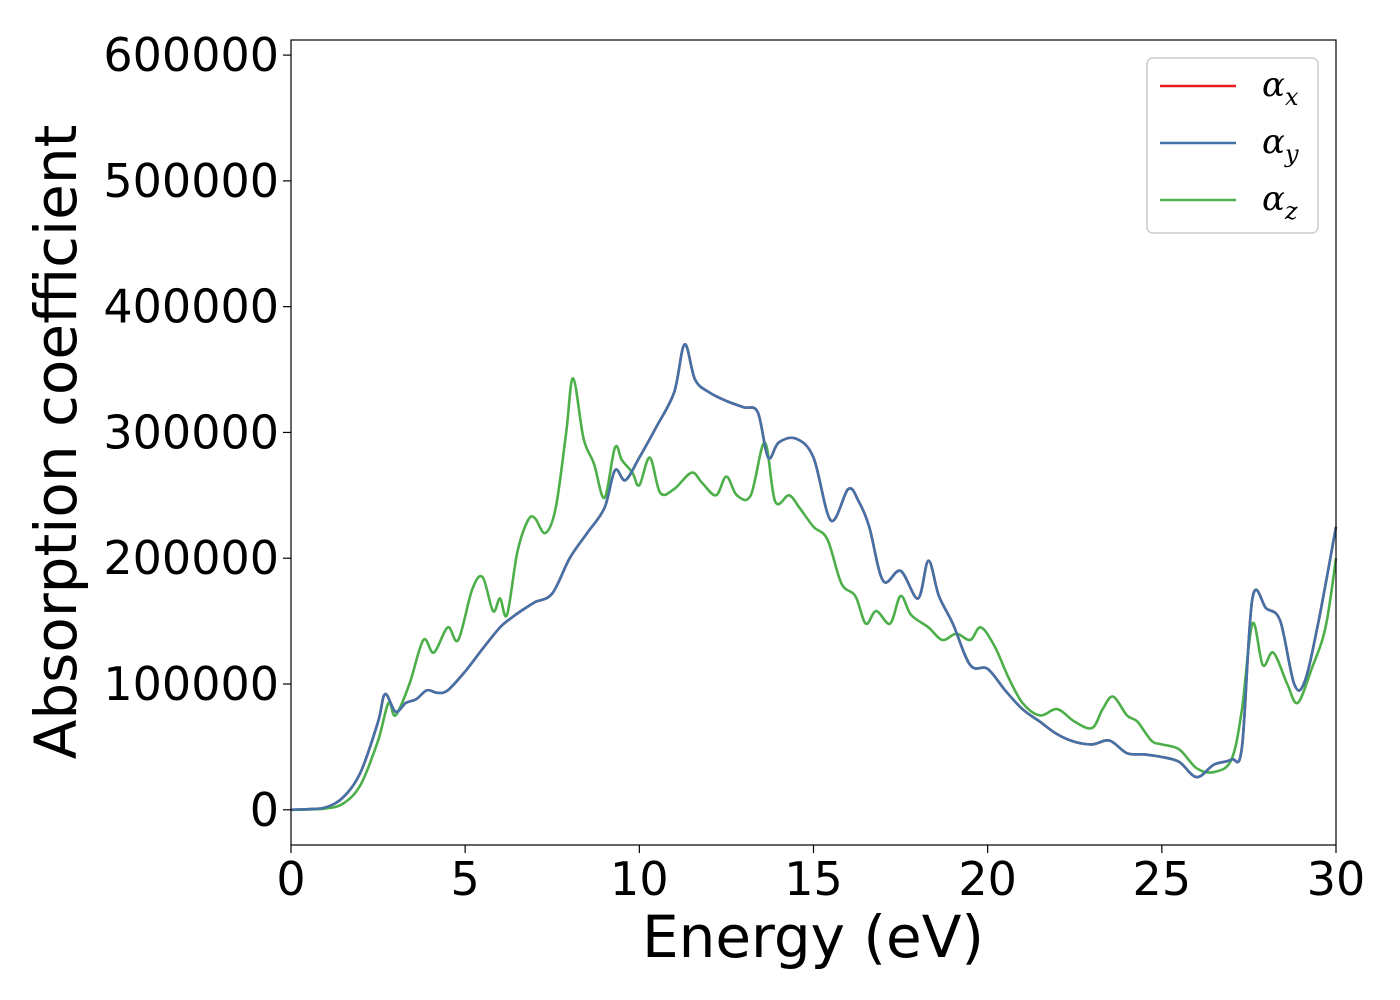 The height and width of the screenshot is (1000, 1400). Describe the element at coordinates (264, 810) in the screenshot. I see `y-tick-label: 0` at that location.